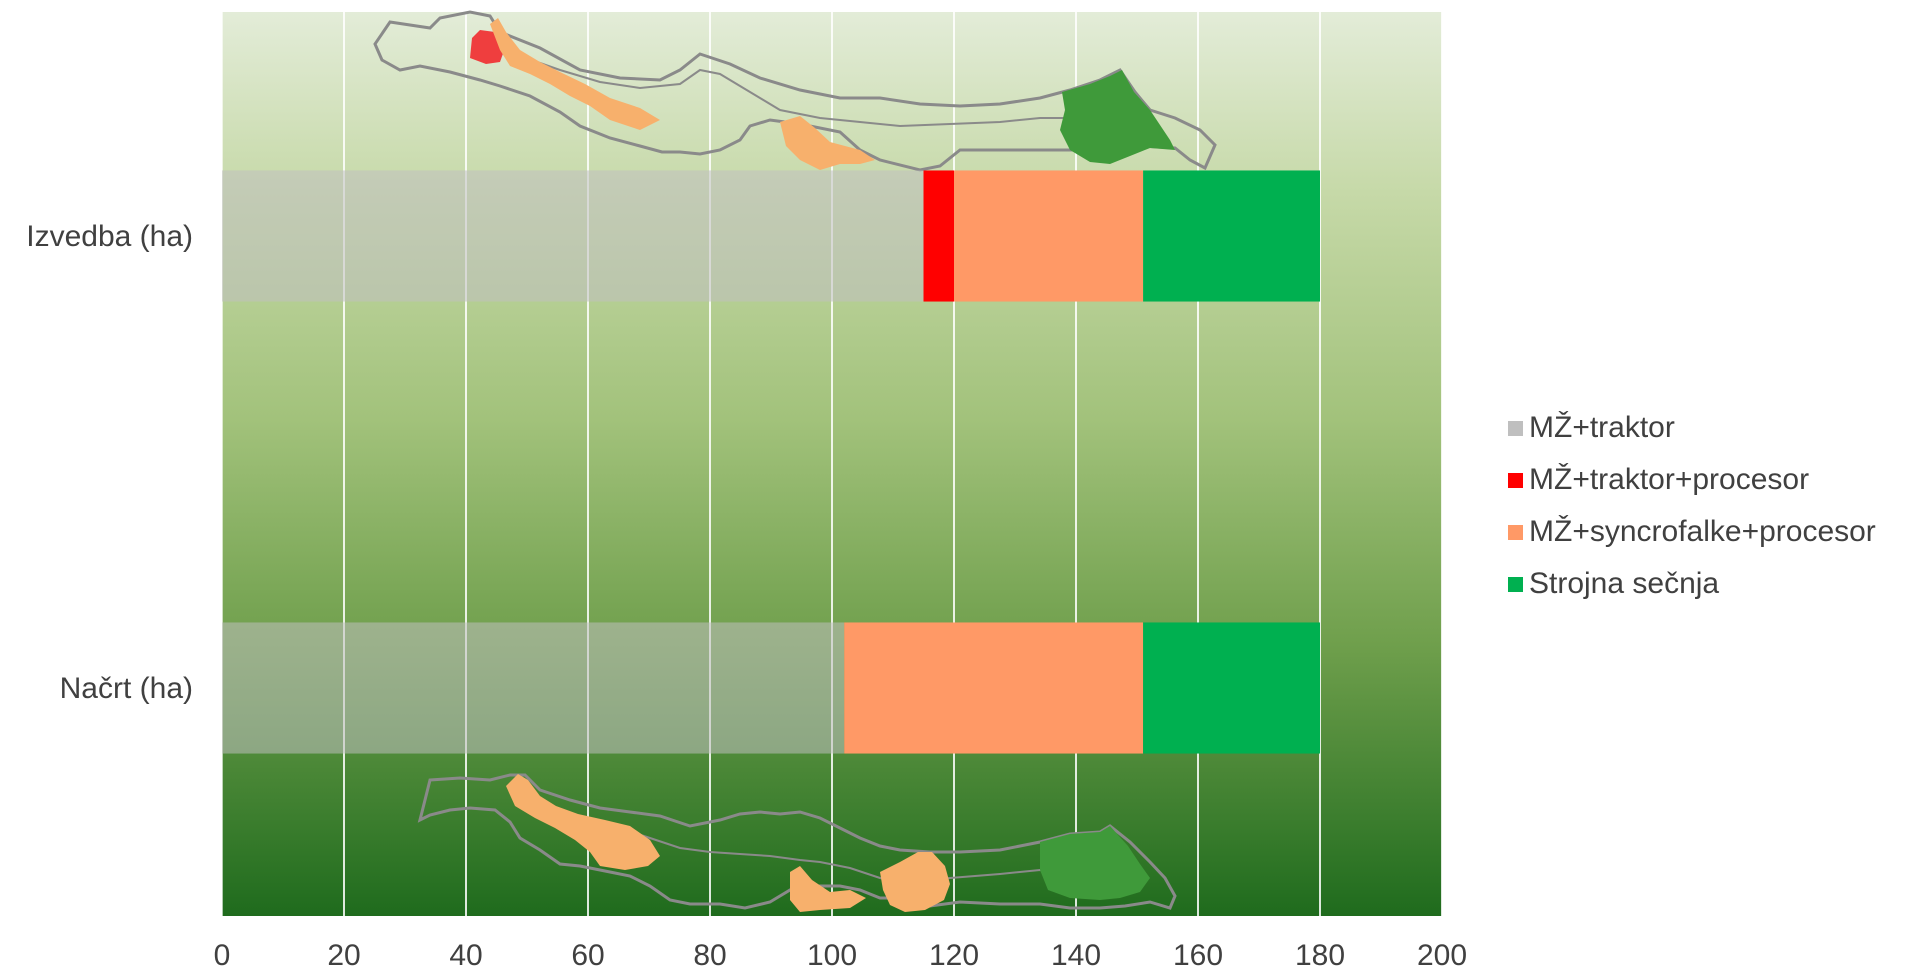 This screenshot has width=1909, height=977. I want to click on legend-item: MŽ+traktor+procesor, so click(1692, 480).